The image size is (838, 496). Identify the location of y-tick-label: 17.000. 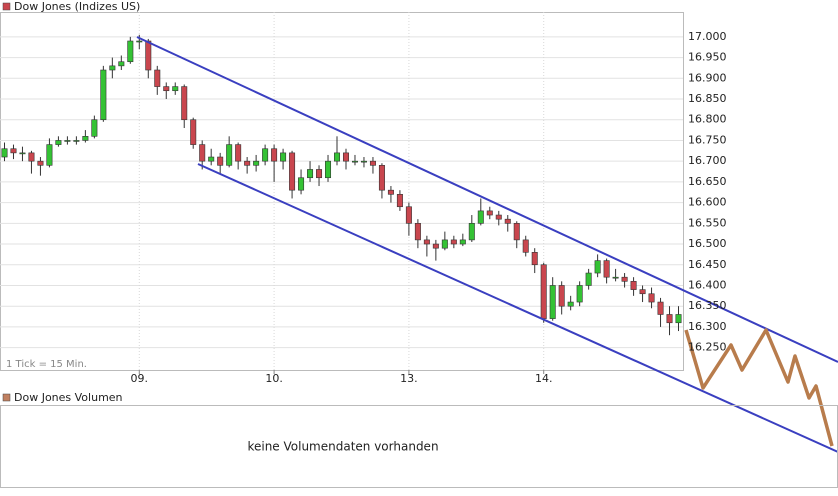
(707, 36).